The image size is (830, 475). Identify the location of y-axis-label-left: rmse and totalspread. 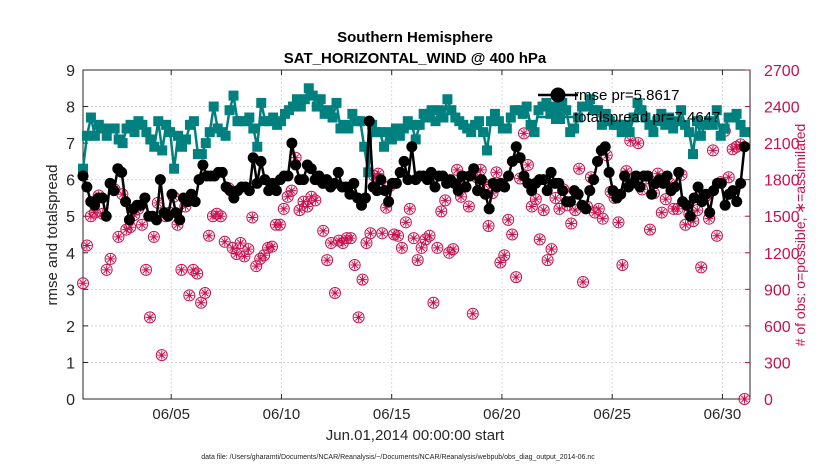
(52, 235).